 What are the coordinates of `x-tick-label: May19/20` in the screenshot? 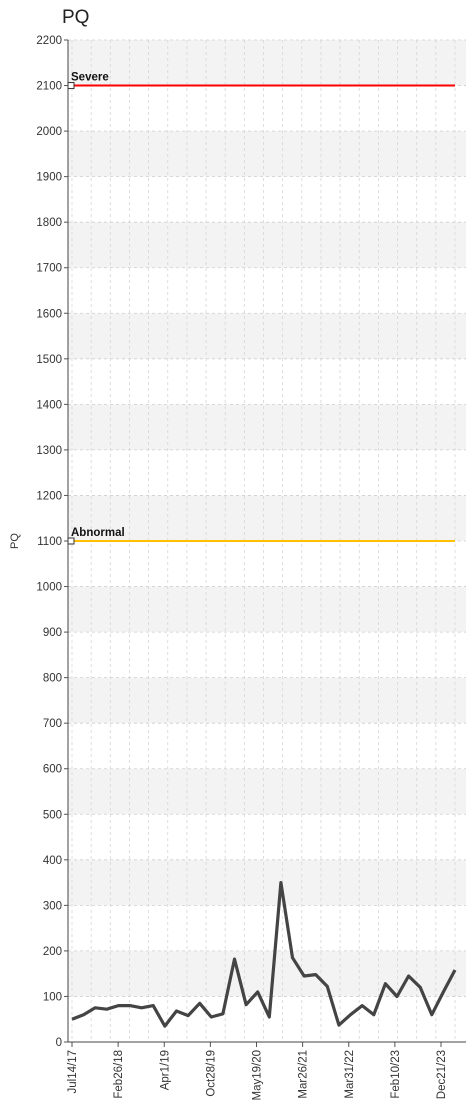 It's located at (258, 1075).